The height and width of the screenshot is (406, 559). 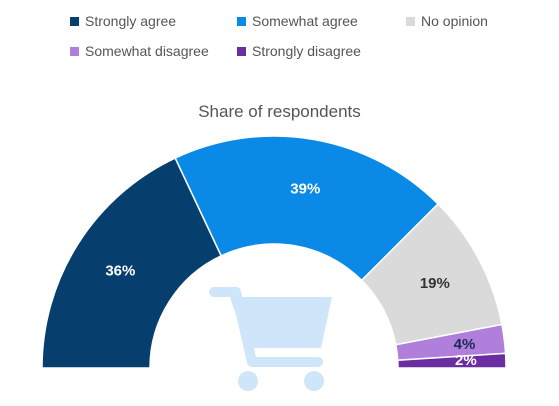 I want to click on slice-strongly-disagree, so click(x=451, y=360).